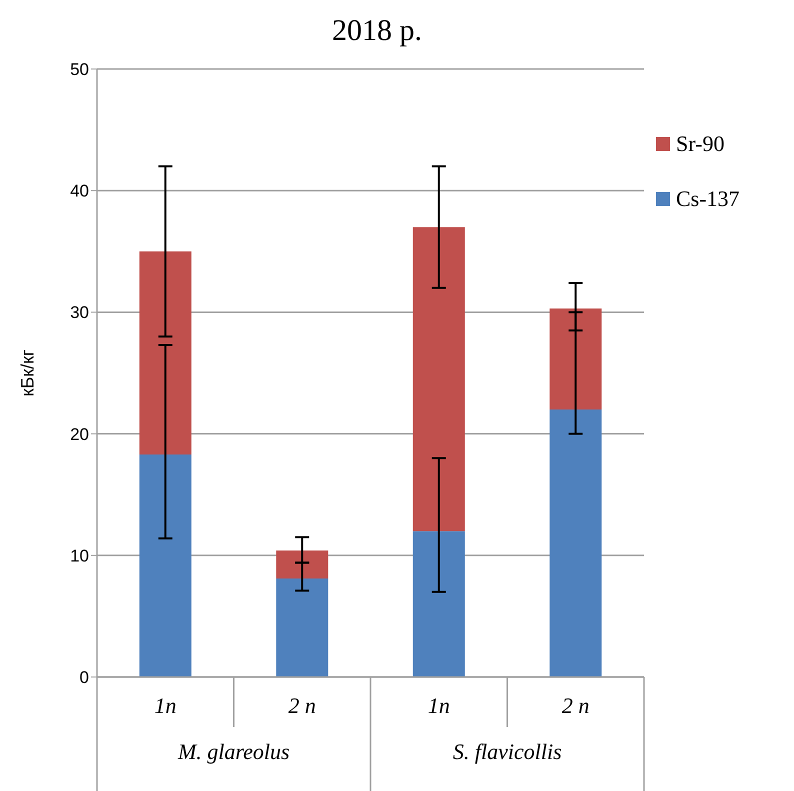 This screenshot has height=791, width=794. I want to click on text: S. flavicollis, so click(507, 751).